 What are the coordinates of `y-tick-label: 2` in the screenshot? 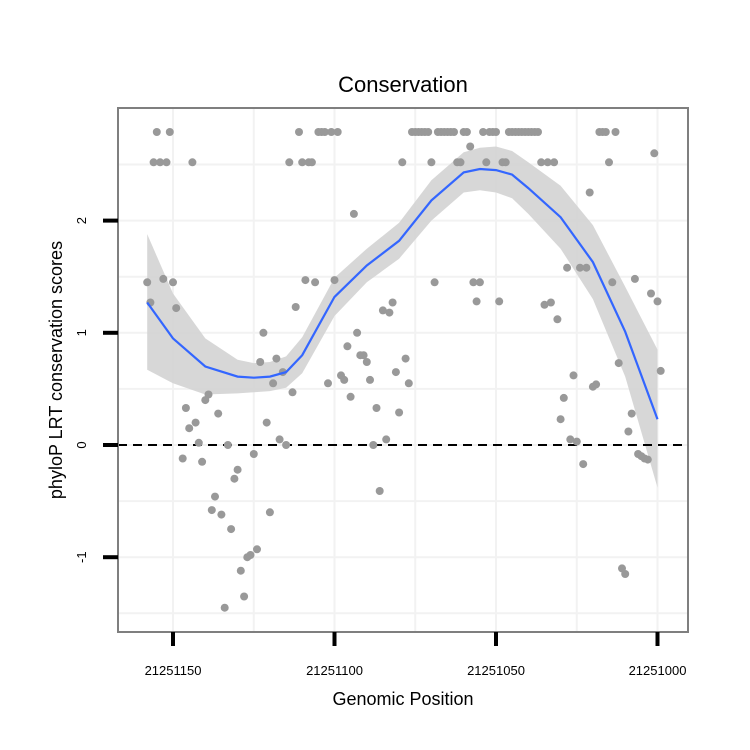 It's located at (81, 220).